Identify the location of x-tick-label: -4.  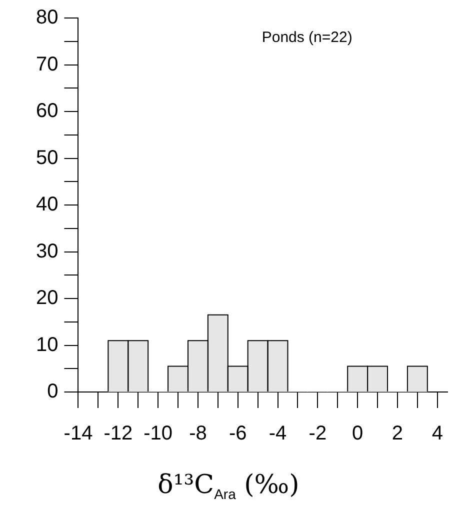
(277, 433).